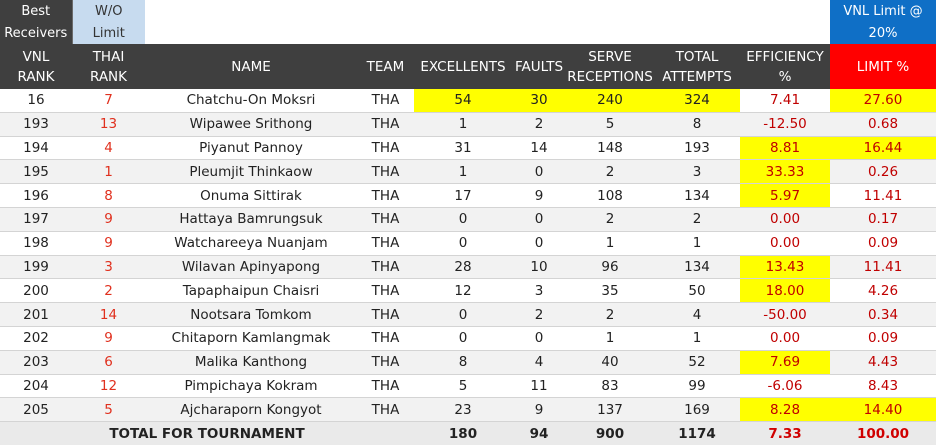 The width and height of the screenshot is (936, 445). Describe the element at coordinates (785, 56) in the screenshot. I see `efficiency-header-line1: EFFICIENCY` at that location.